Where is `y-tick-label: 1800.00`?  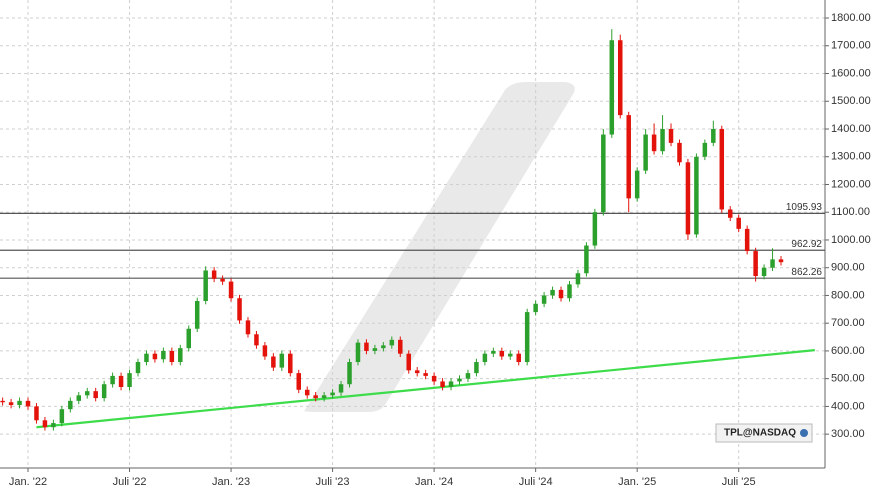 y-tick-label: 1800.00 is located at coordinates (851, 18).